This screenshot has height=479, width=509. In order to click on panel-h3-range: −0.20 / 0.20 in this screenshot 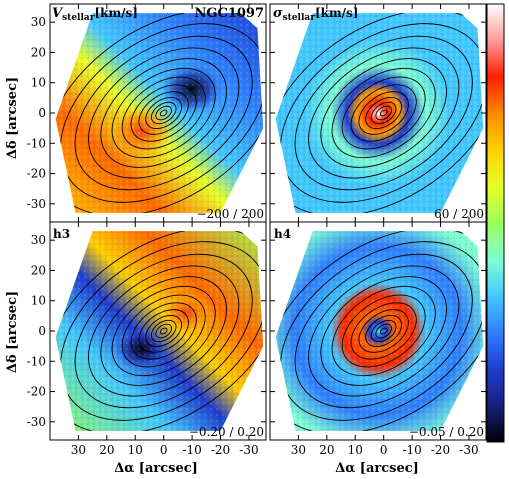, I will do `click(226, 432)`.